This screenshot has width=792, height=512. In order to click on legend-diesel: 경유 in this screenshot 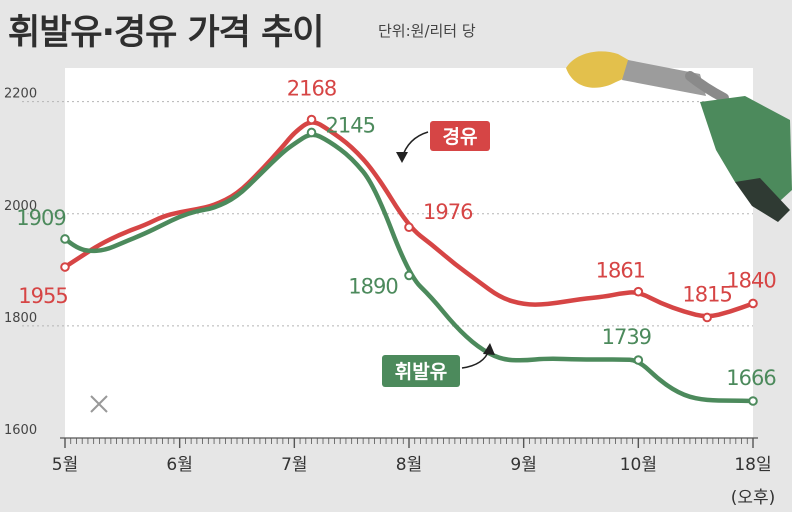, I will do `click(443, 142)`.